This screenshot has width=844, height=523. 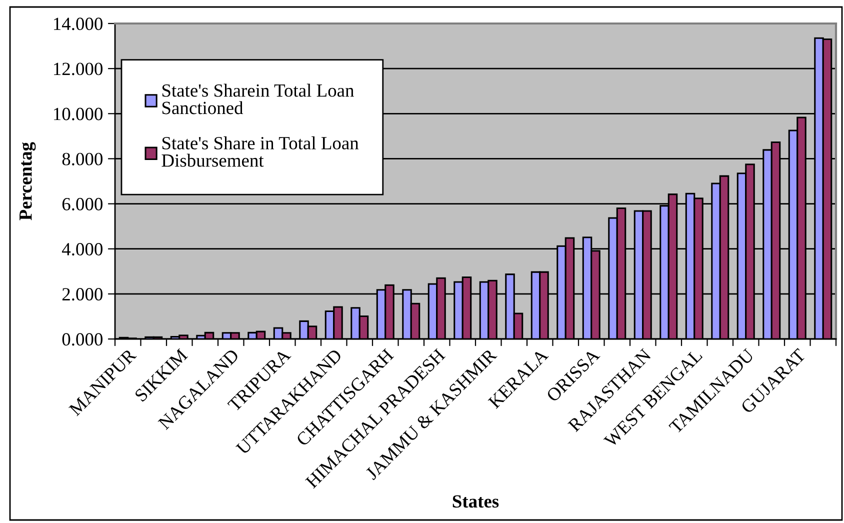 I want to click on y-tick-label: 4.000, so click(x=82, y=249).